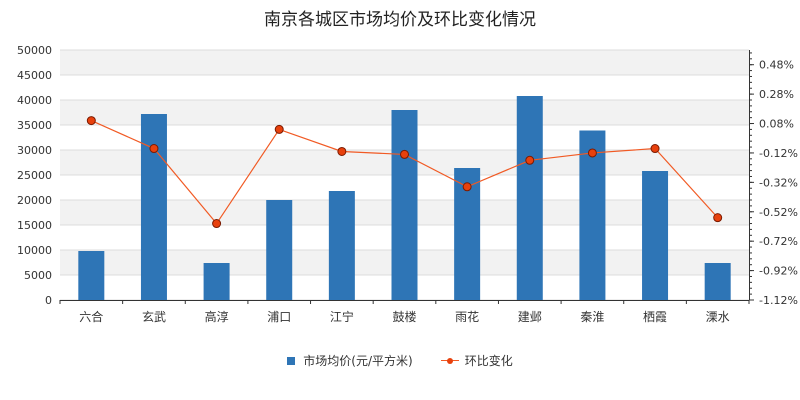  What do you see at coordinates (778, 300) in the screenshot?
I see `y-tick-label-right: -1.12%` at bounding box center [778, 300].